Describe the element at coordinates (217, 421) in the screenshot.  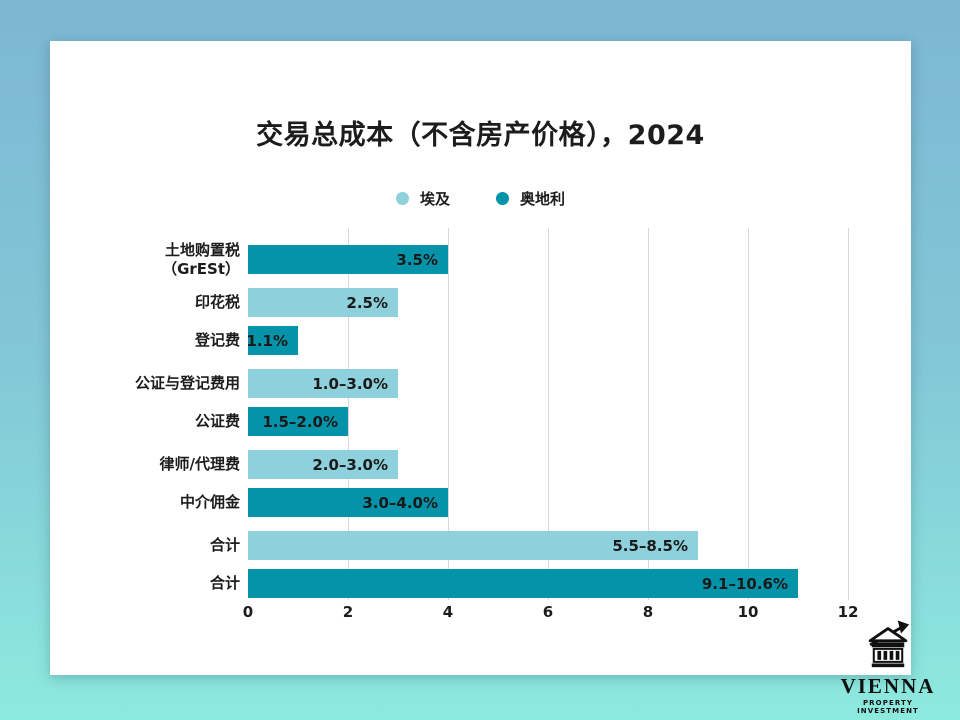
I see `category-label-4: 公证费` at that location.